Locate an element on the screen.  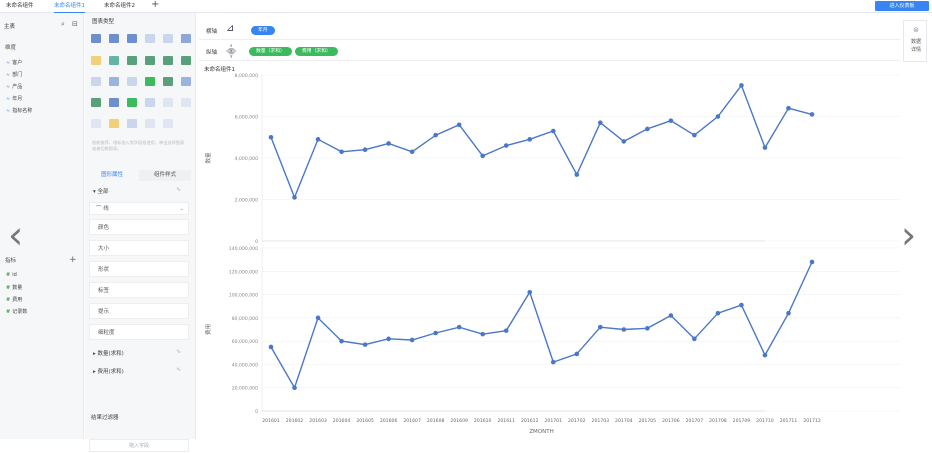
tab-component-2: 未命名组件2 is located at coordinates (119, 6).